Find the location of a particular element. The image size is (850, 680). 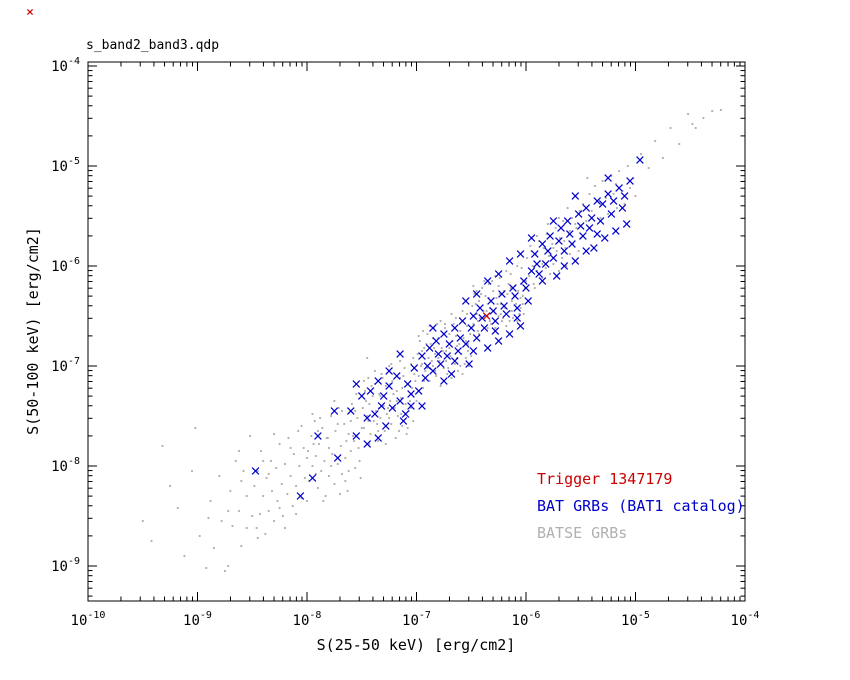

x-tick-label: 10⁻⁵ is located at coordinates (635, 619).